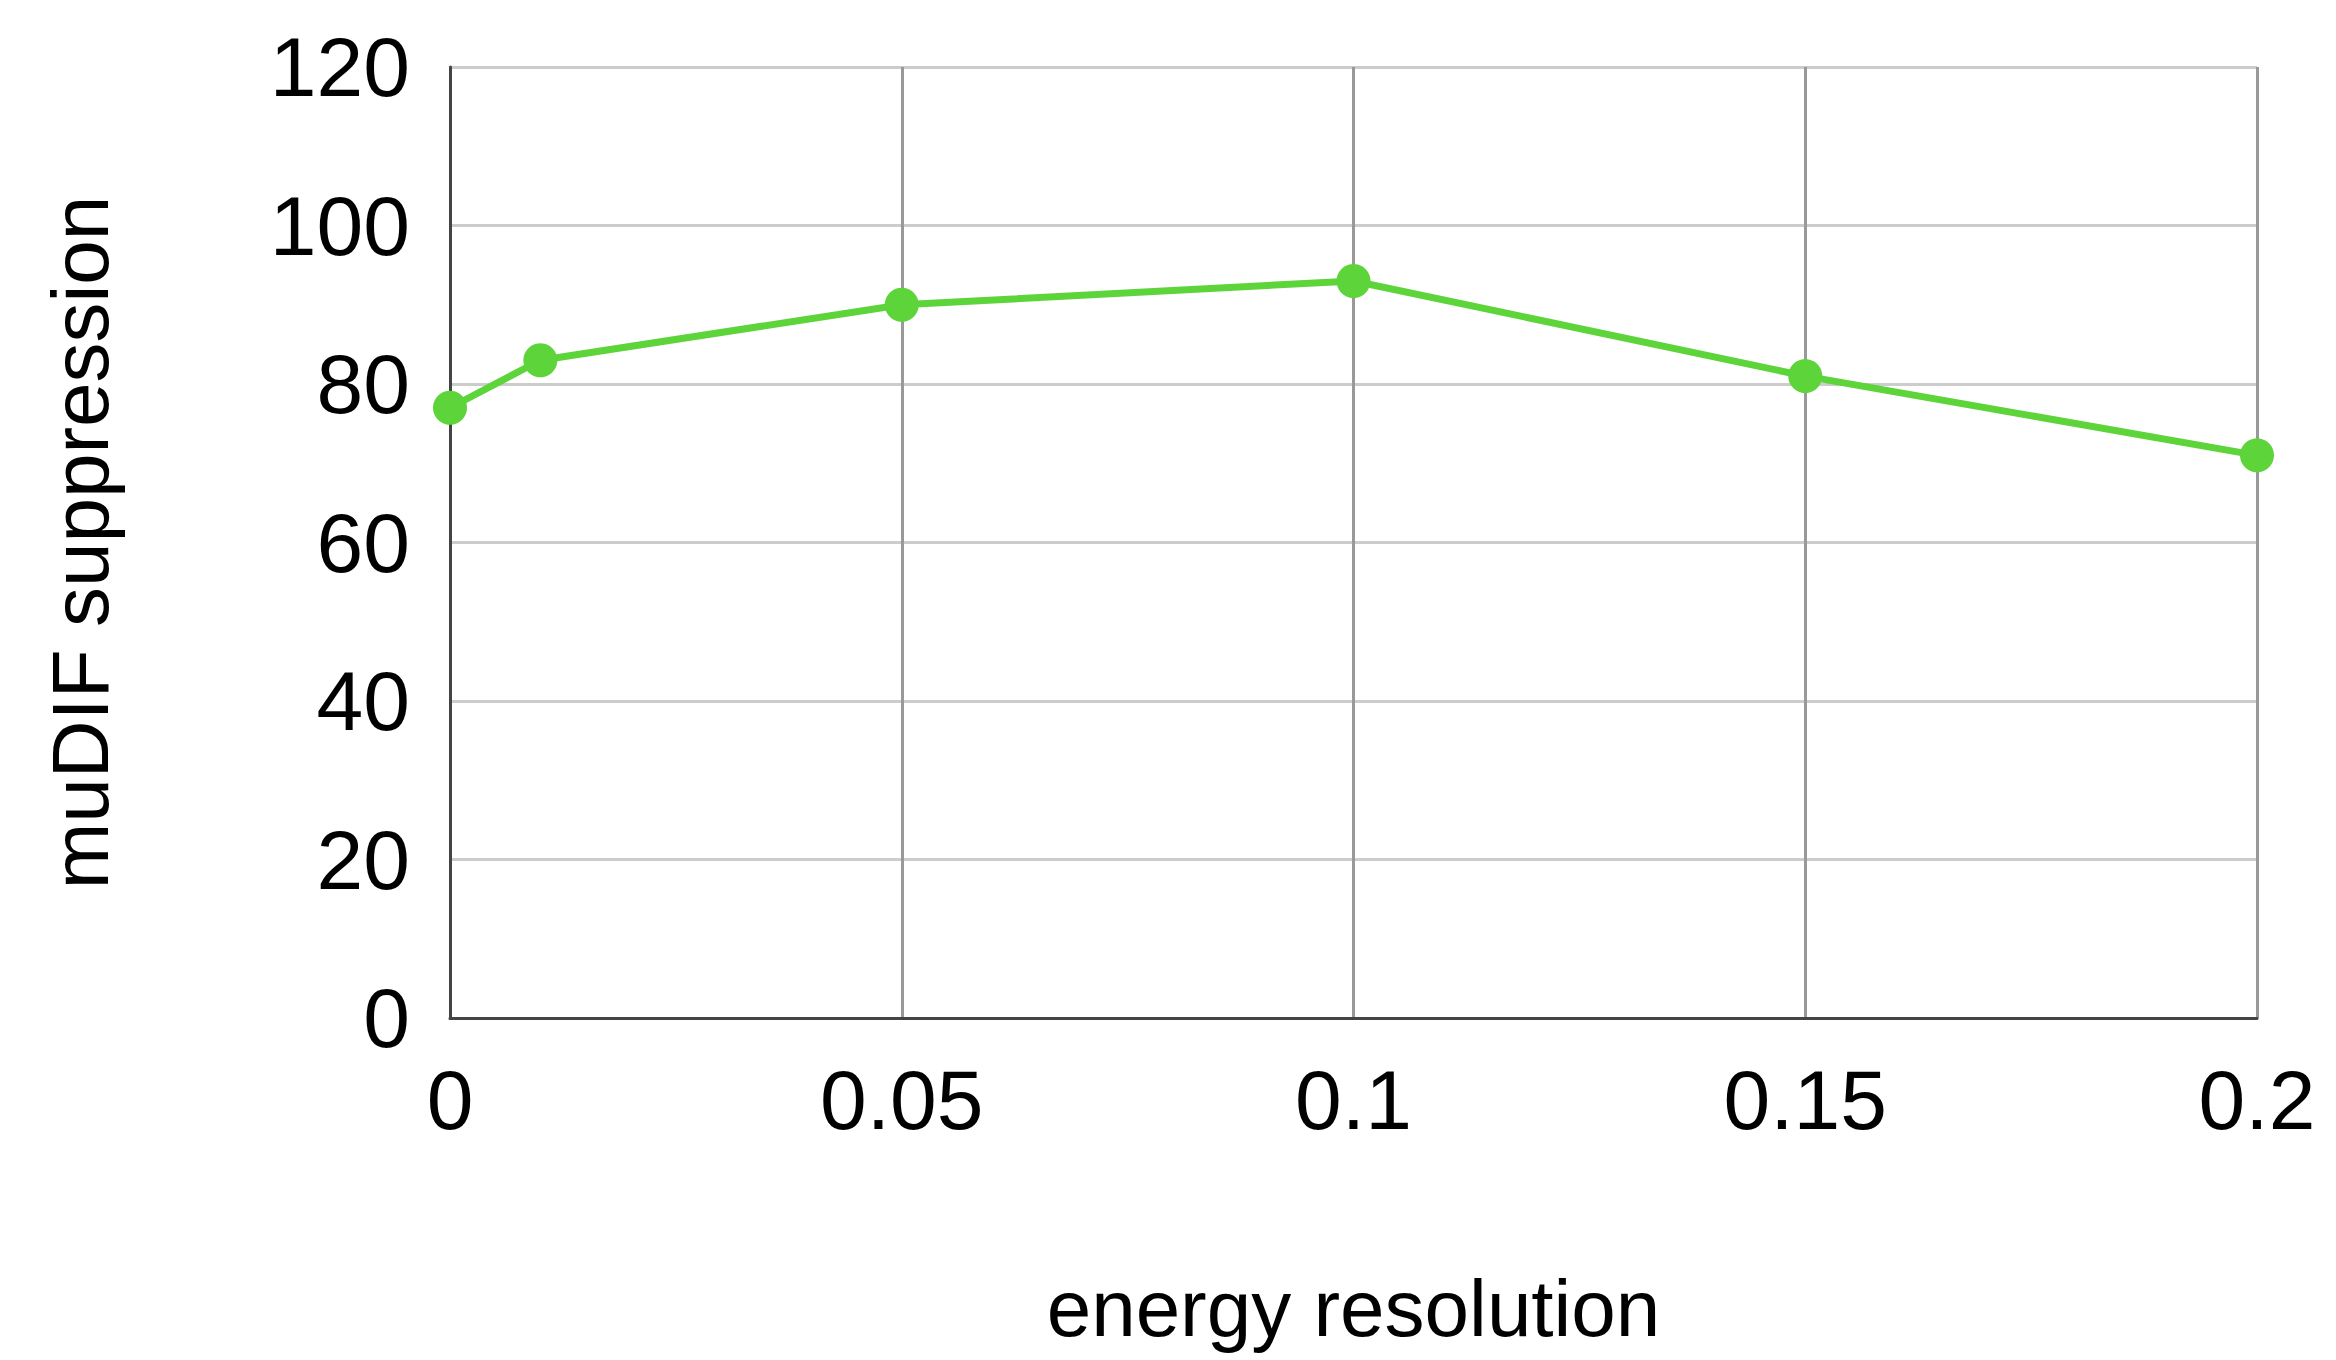 Image resolution: width=2336 pixels, height=1360 pixels. I want to click on y-axis-title: muDIF suppression, so click(80, 542).